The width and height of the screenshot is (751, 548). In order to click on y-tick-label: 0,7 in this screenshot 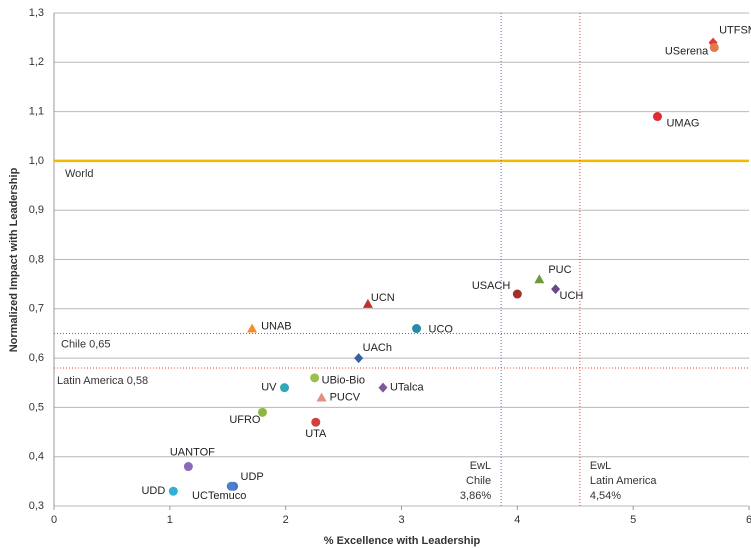, I will do `click(36, 309)`.